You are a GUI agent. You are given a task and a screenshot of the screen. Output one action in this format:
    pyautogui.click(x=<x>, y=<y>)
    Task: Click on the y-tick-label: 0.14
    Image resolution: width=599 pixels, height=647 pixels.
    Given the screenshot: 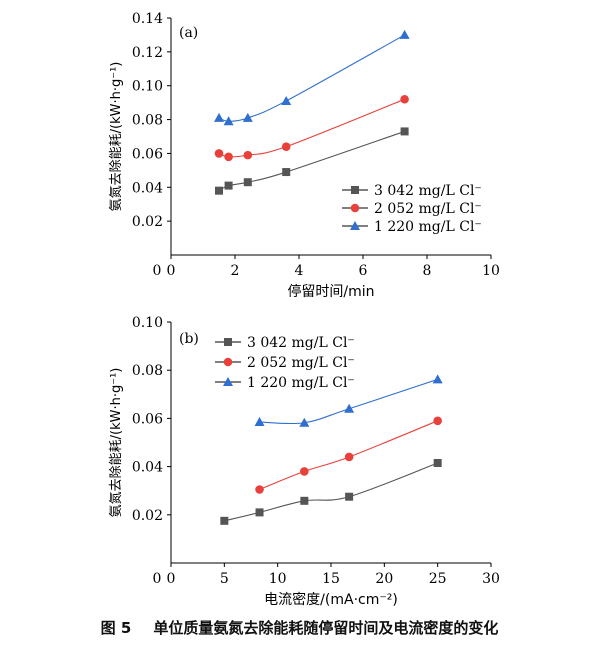 What is the action you would take?
    pyautogui.click(x=147, y=19)
    